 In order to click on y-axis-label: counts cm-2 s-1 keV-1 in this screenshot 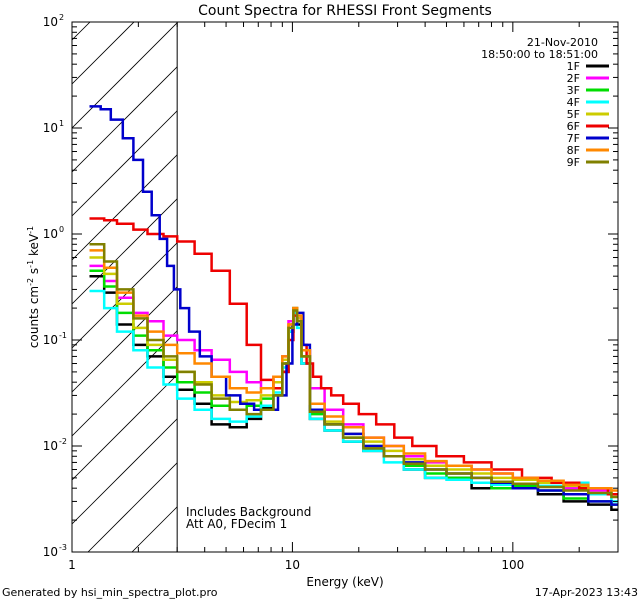, I will do `click(33, 287)`.